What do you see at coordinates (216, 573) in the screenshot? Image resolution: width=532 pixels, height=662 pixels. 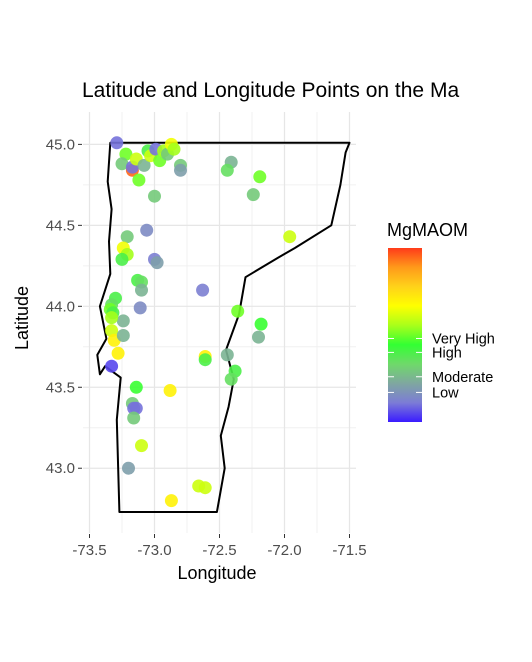 I see `x-axis-label: Longitude` at bounding box center [216, 573].